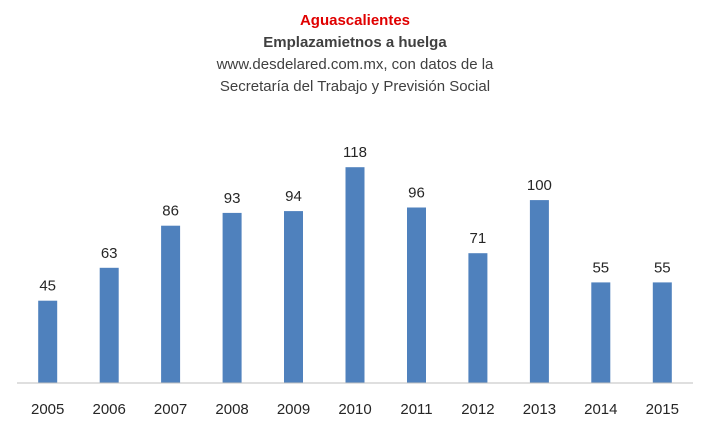 The height and width of the screenshot is (427, 710). What do you see at coordinates (109, 409) in the screenshot?
I see `tick-label-2006: 2006` at bounding box center [109, 409].